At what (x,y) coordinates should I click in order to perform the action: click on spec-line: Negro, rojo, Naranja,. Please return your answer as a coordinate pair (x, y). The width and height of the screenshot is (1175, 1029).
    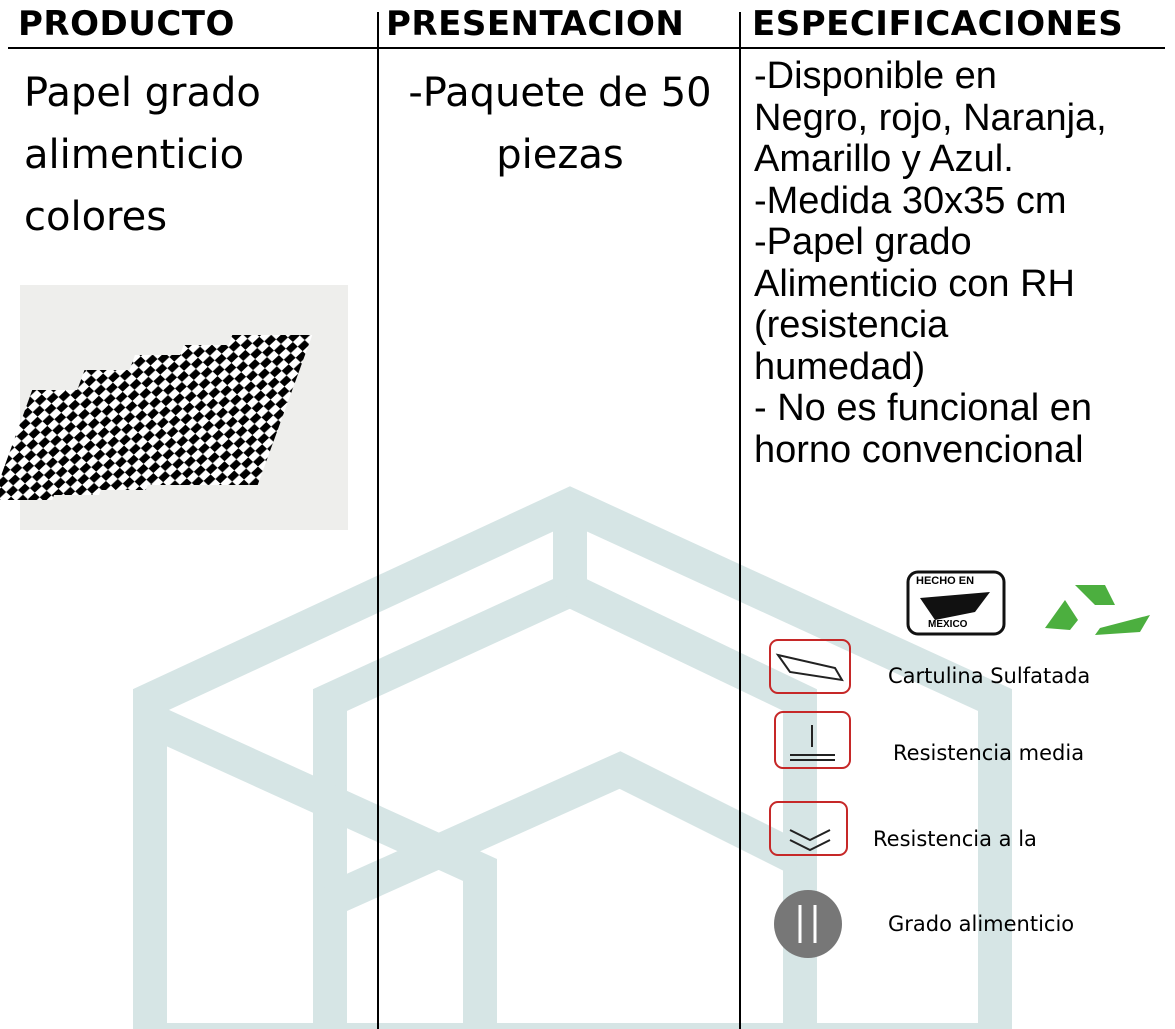
    Looking at the image, I should click on (930, 117).